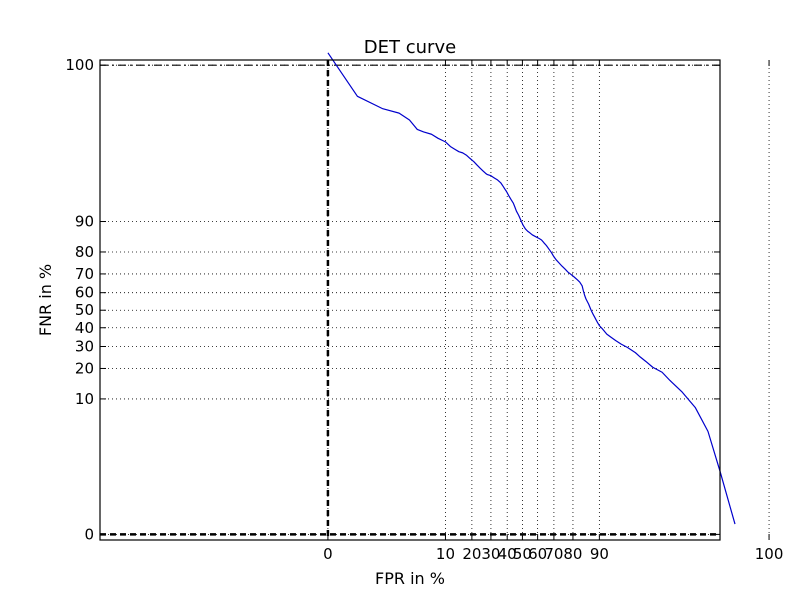 The height and width of the screenshot is (605, 800). What do you see at coordinates (84, 252) in the screenshot?
I see `y-tick-label: 80` at bounding box center [84, 252].